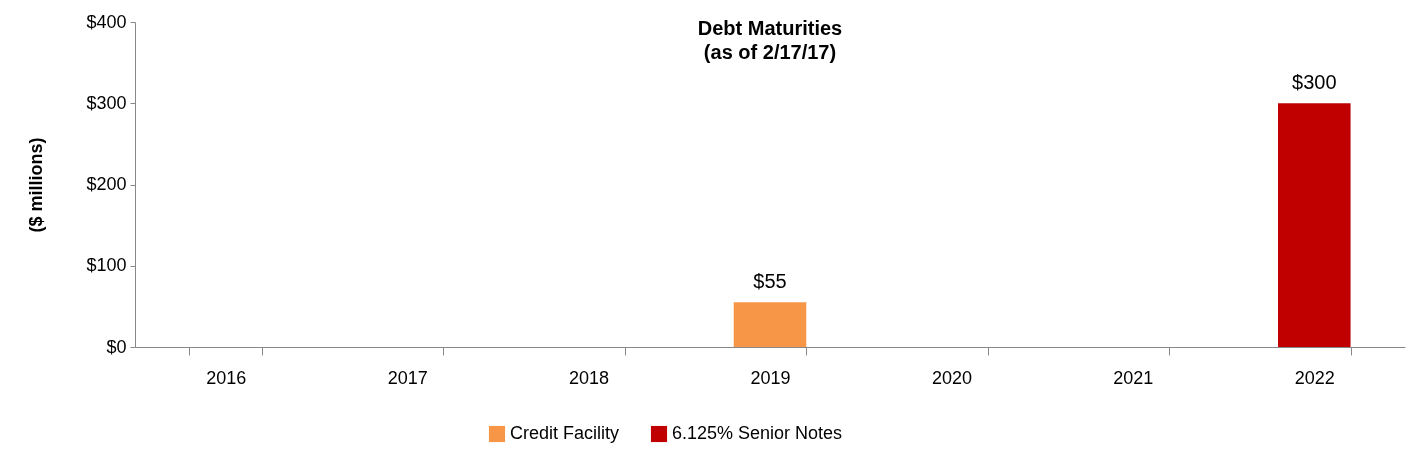 The height and width of the screenshot is (452, 1409). Describe the element at coordinates (565, 433) in the screenshot. I see `legend-label: Credit Facility` at that location.